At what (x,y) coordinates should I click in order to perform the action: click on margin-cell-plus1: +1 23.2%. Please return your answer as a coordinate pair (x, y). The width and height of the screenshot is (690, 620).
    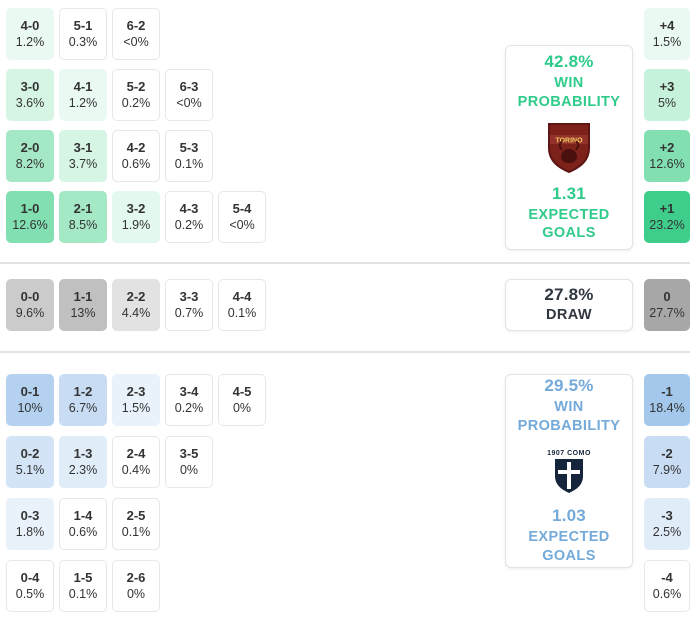
    Looking at the image, I should click on (667, 217).